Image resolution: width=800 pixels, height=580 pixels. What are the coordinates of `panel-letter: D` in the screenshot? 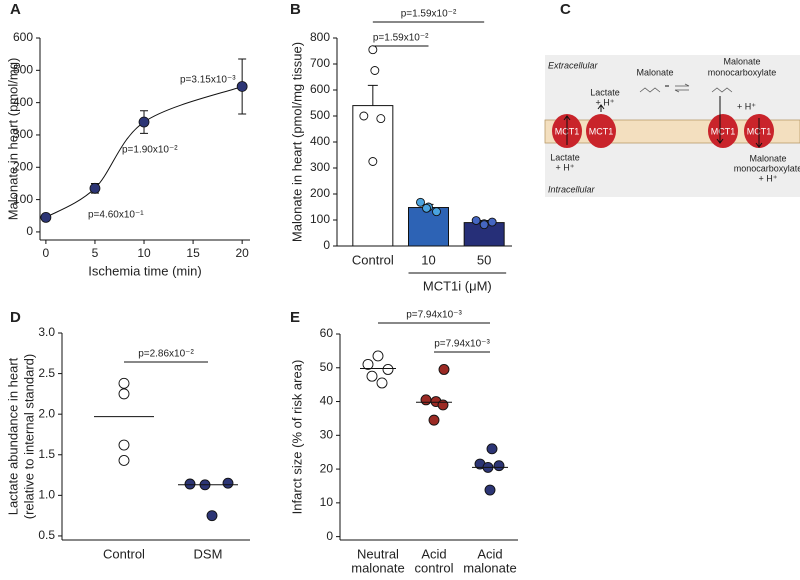 It's located at (15, 317).